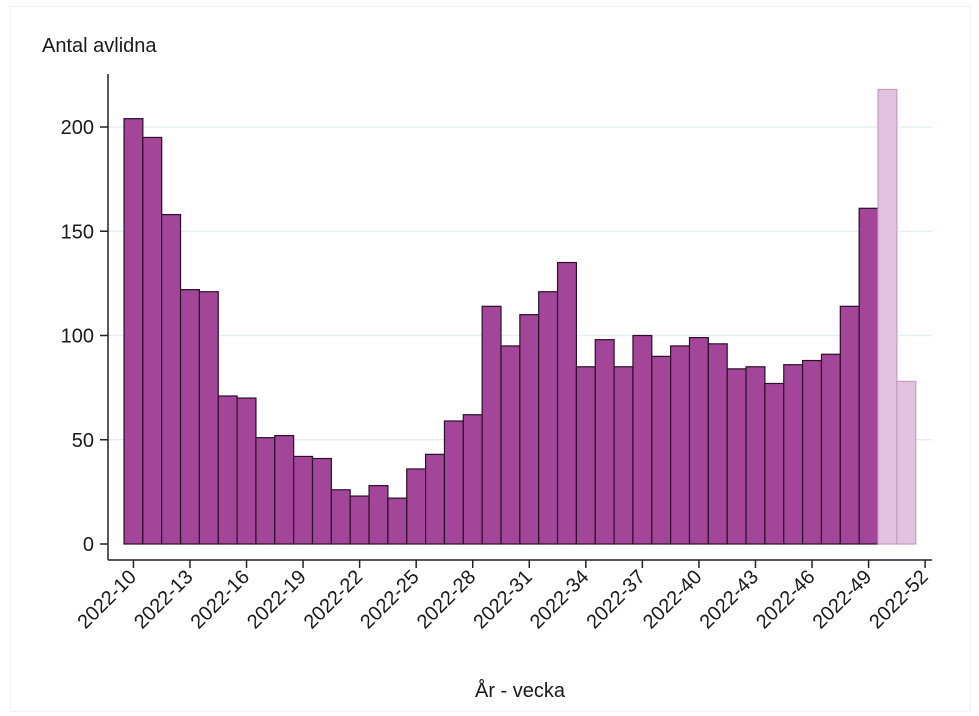  What do you see at coordinates (88, 545) in the screenshot?
I see `y-tick-label: 0` at bounding box center [88, 545].